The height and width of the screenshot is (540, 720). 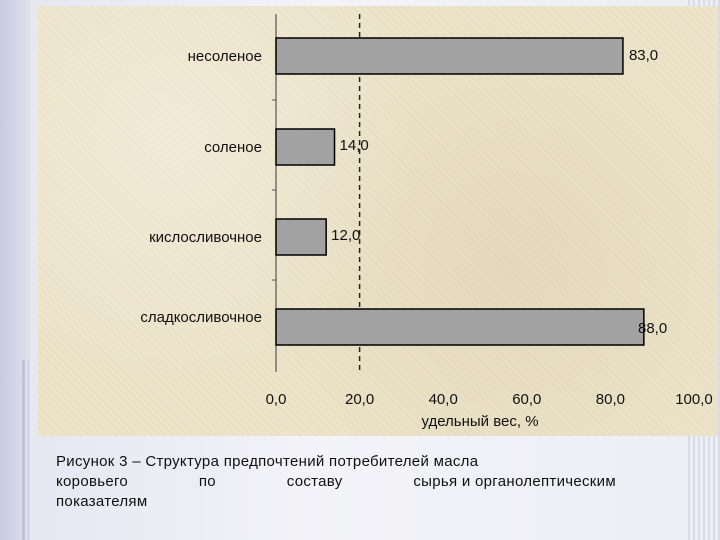 What do you see at coordinates (15, 270) in the screenshot?
I see `left-decor-band` at bounding box center [15, 270].